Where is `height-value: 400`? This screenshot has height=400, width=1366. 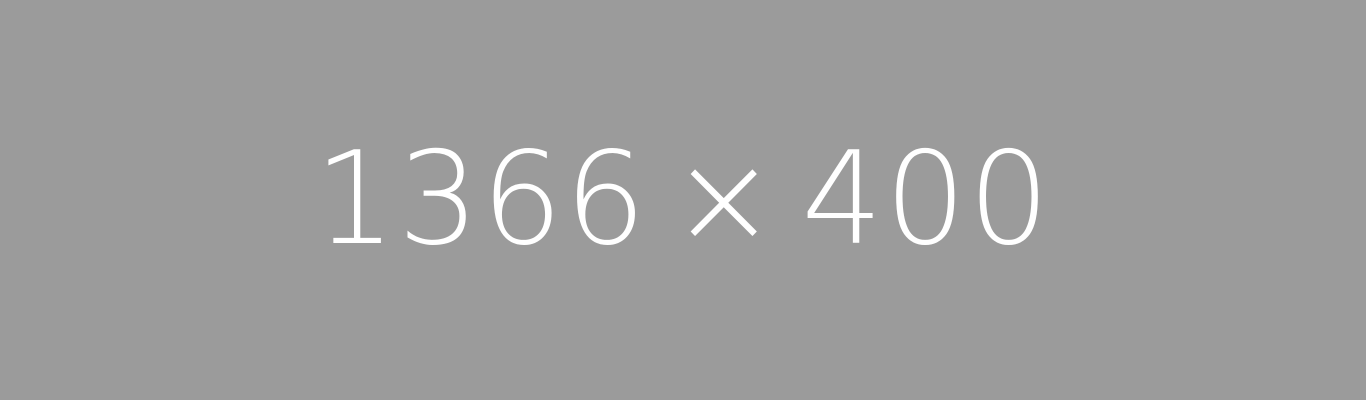 height-value: 400 is located at coordinates (926, 199).